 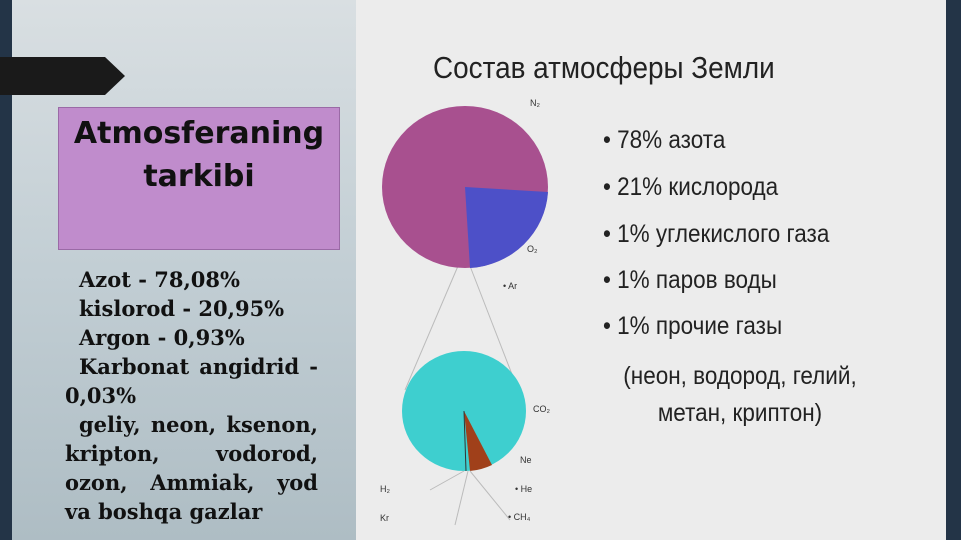 I want to click on image-title: Состав атмосферы Земли, so click(x=604, y=67).